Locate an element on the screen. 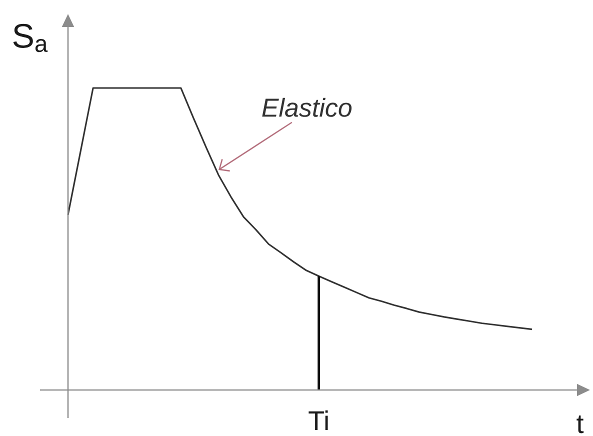 This screenshot has height=436, width=593. x-axis-title: t is located at coordinates (580, 425).